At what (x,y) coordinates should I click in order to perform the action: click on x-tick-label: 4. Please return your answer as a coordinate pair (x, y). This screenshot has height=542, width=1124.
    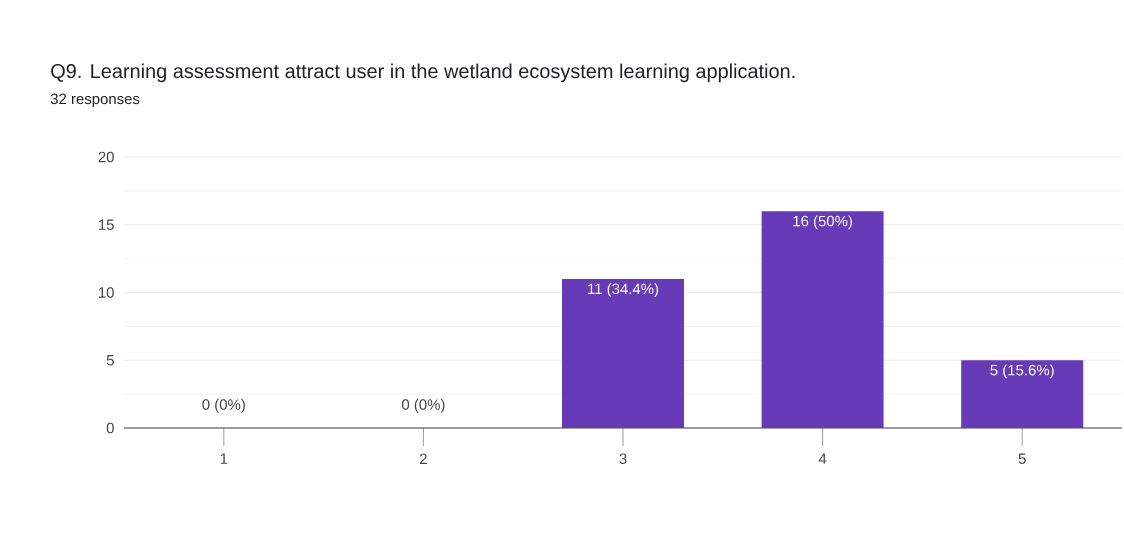
    Looking at the image, I should click on (822, 458).